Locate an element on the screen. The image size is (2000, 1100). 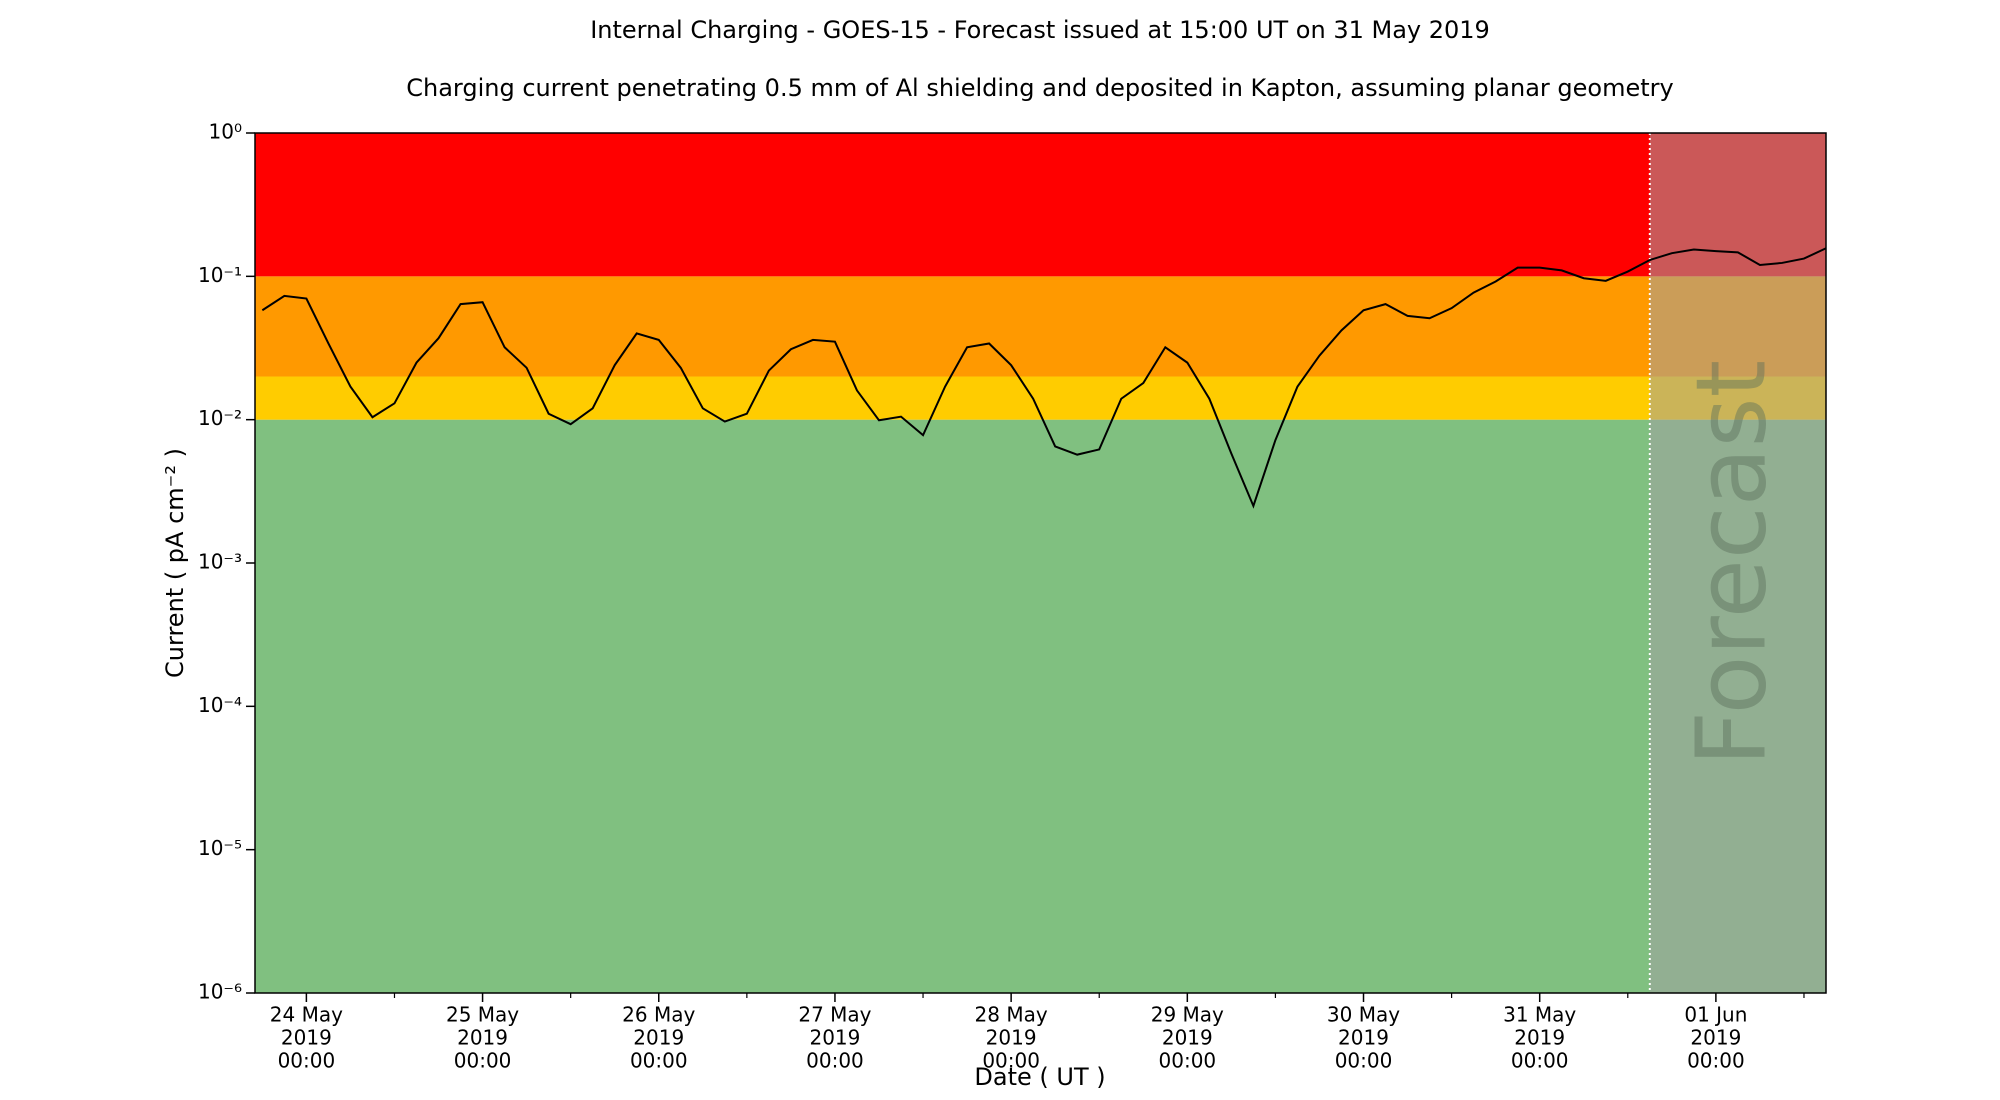
forecast-region is located at coordinates (1737, 563).